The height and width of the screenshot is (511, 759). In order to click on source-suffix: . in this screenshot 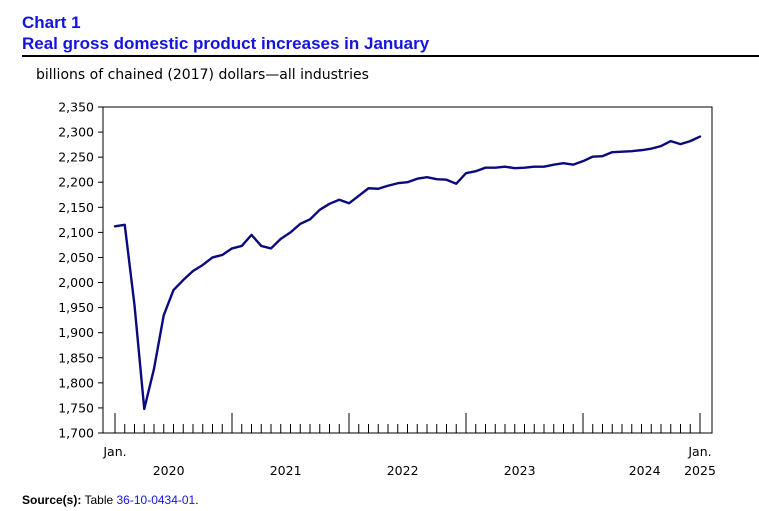, I will do `click(197, 500)`.